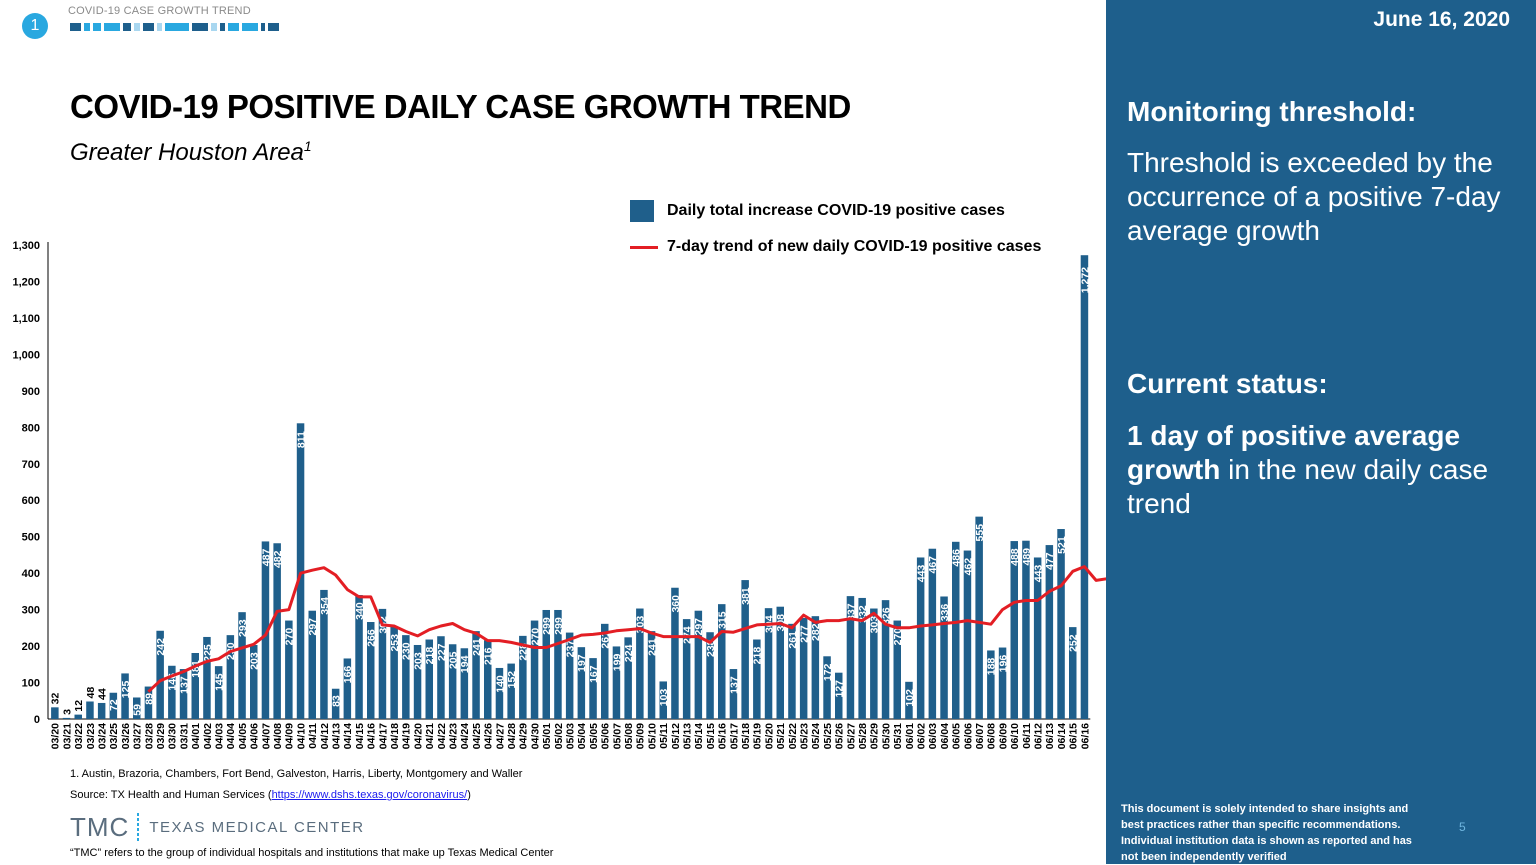 The image size is (1536, 865). What do you see at coordinates (512, 736) in the screenshot?
I see `x-tick-label: 04/28` at bounding box center [512, 736].